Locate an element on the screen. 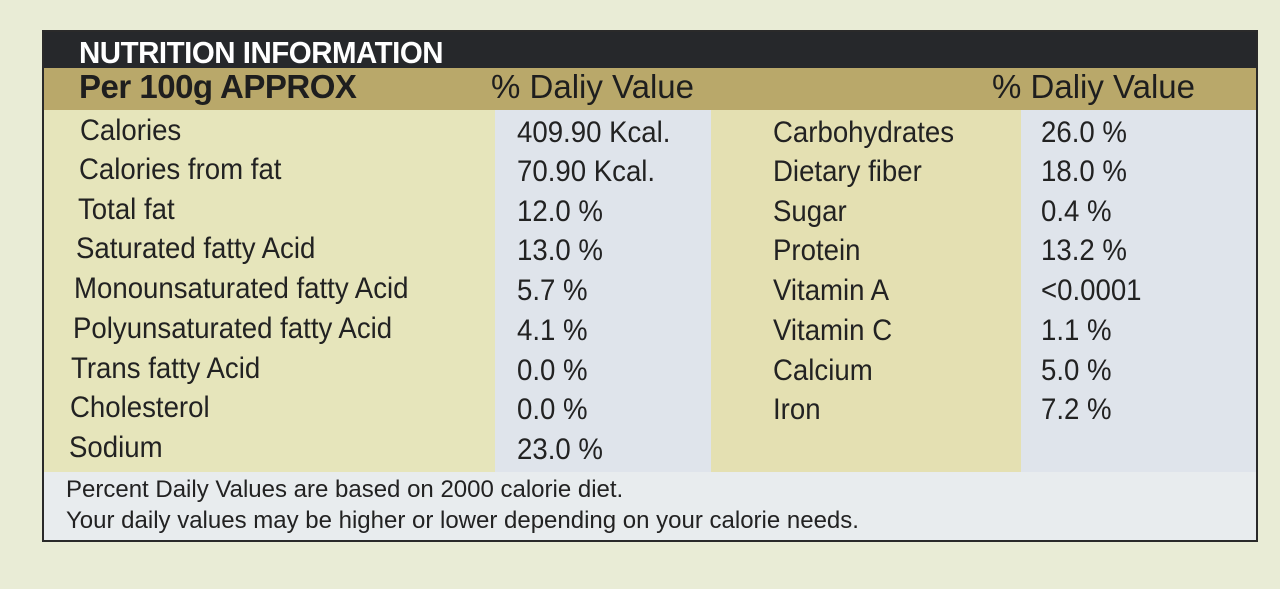  nutrient-name: Total fat is located at coordinates (126, 209).